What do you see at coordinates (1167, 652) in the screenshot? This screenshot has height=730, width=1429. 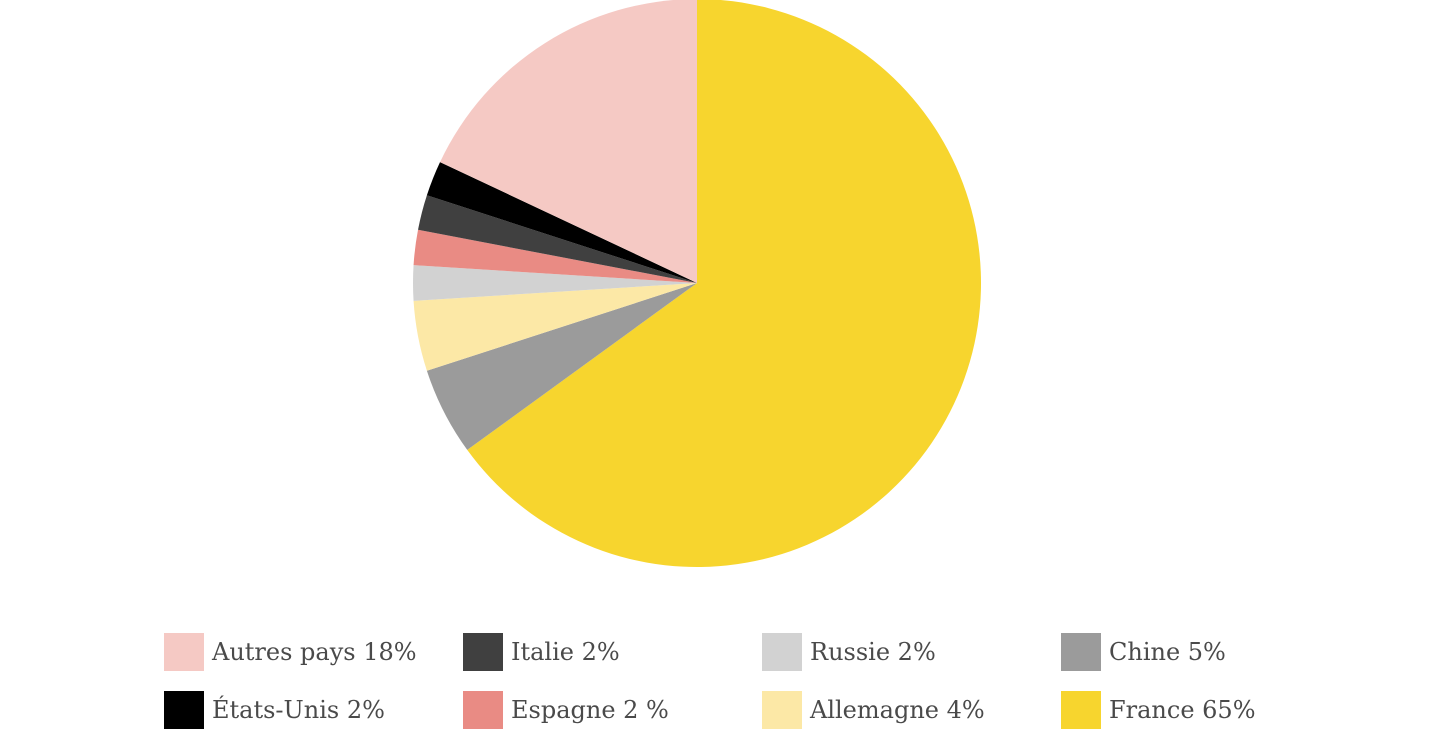 I see `legend-label: Chine 5%` at bounding box center [1167, 652].